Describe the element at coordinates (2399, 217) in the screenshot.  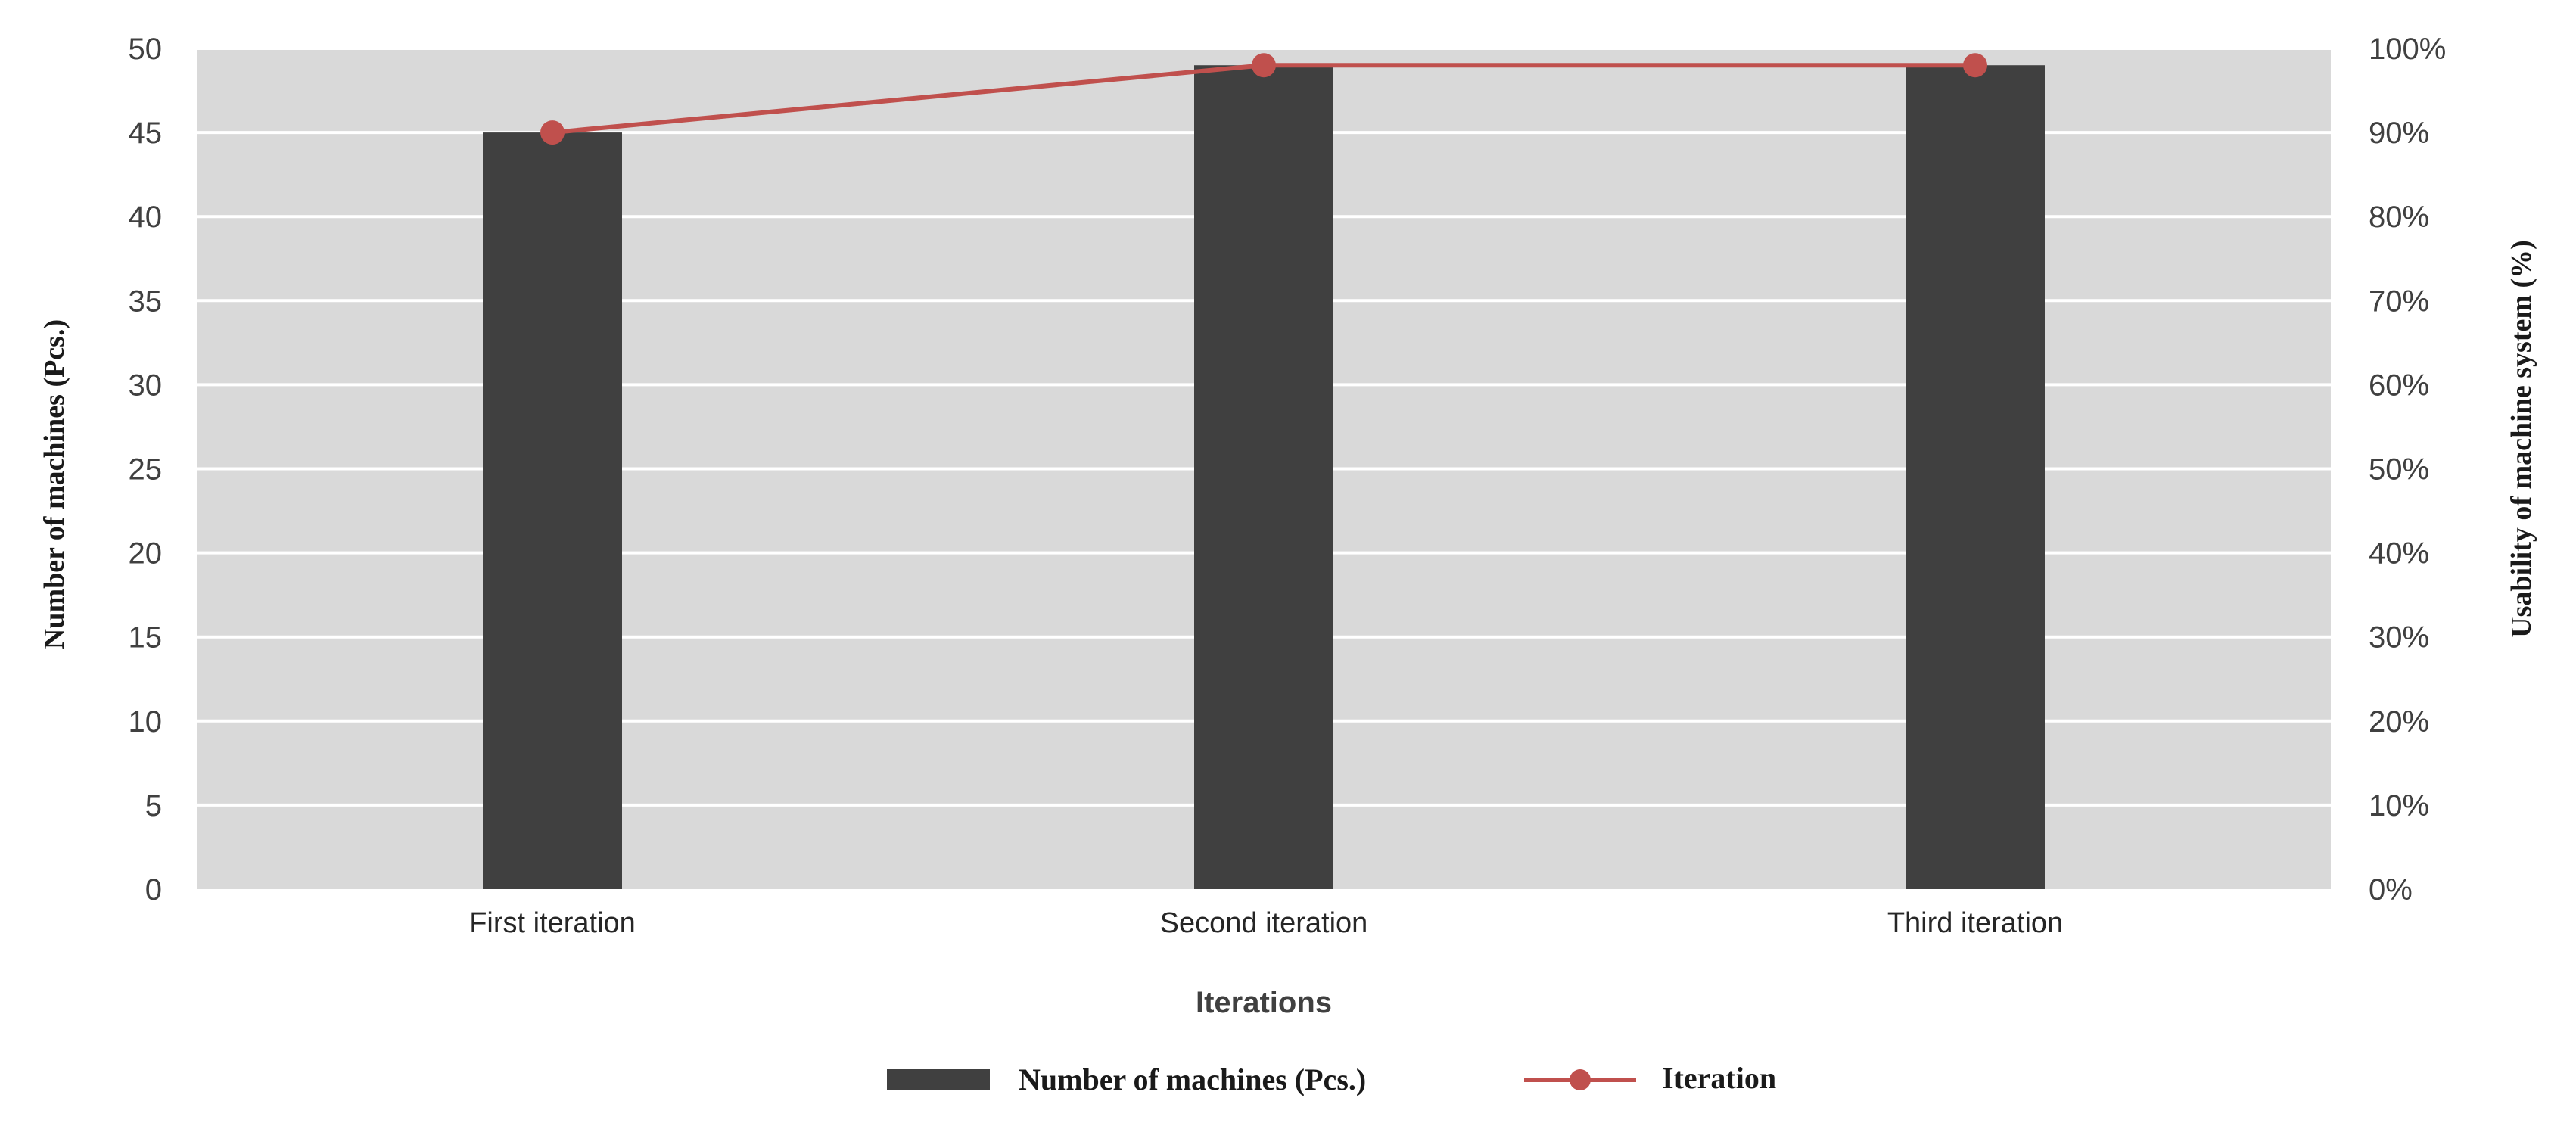
I see `right-tick-label: 80%` at that location.